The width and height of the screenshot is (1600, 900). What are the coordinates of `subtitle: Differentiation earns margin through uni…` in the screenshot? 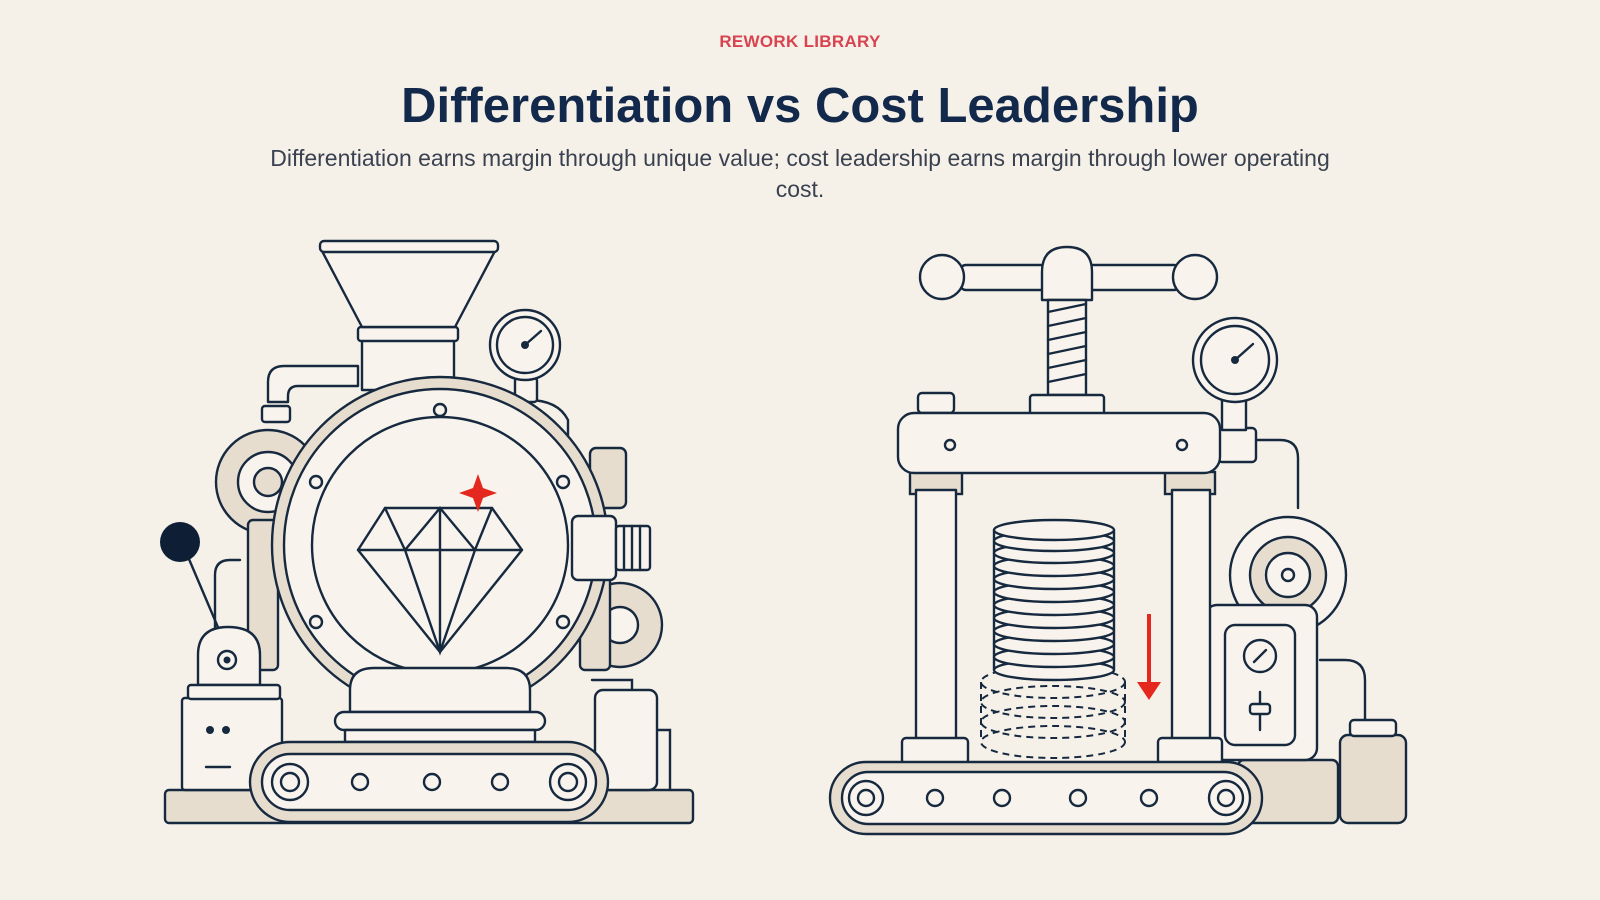 It's located at (800, 173).